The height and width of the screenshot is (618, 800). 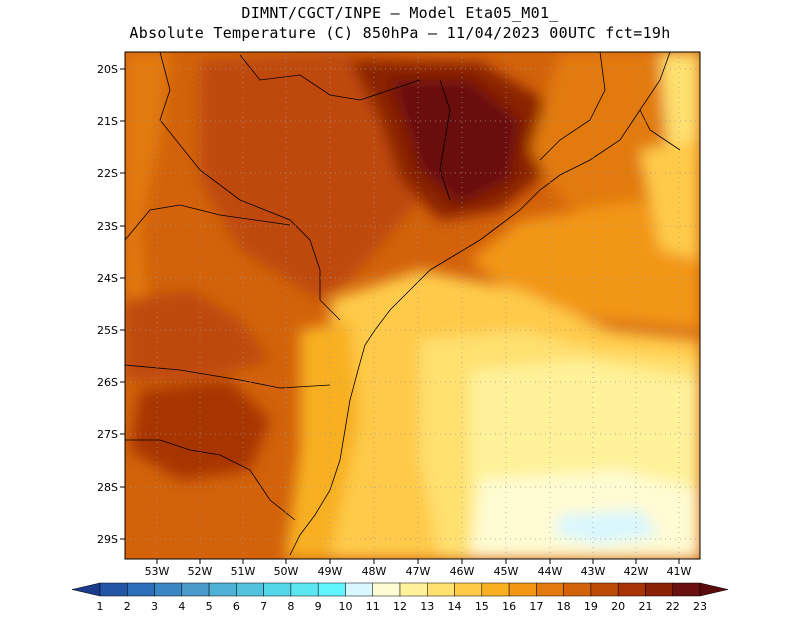 I want to click on colorbar-label: 18, so click(x=564, y=606).